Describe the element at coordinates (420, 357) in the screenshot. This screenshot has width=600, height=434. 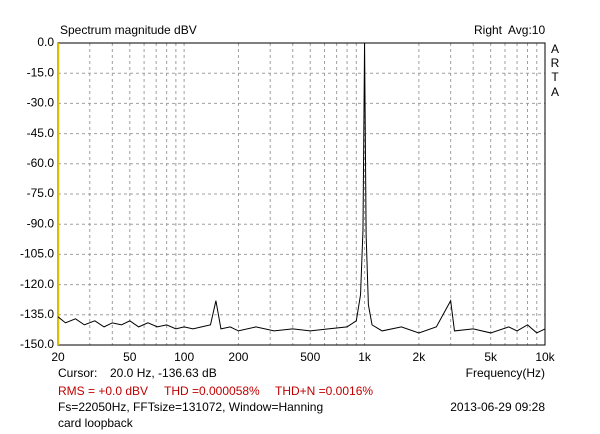
I see `x-tick-label: 2k` at that location.